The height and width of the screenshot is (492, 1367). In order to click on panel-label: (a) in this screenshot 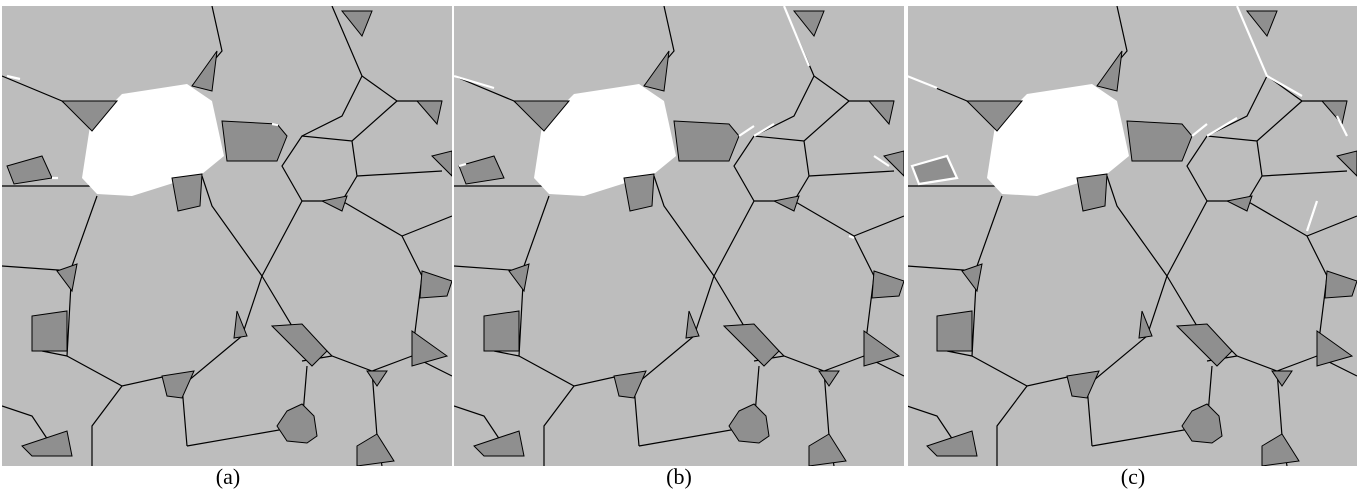, I will do `click(228, 476)`.